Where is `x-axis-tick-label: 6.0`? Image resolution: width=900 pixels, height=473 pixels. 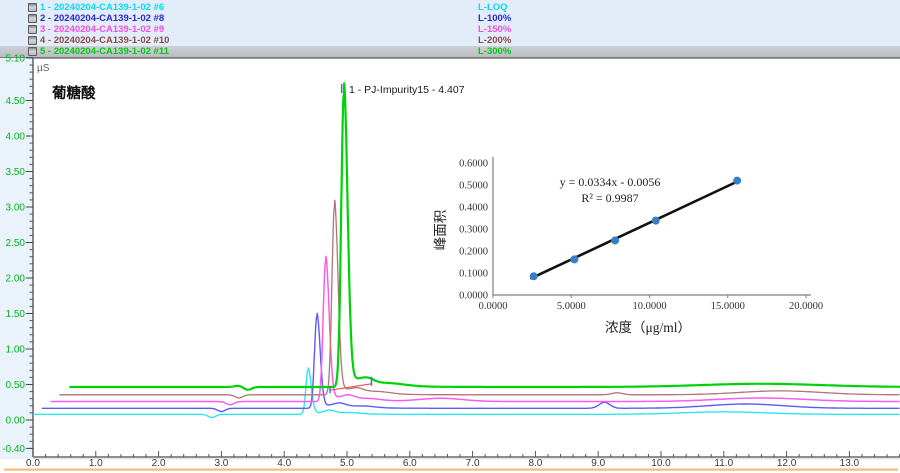
x-axis-tick-label: 6.0 is located at coordinates (410, 463).